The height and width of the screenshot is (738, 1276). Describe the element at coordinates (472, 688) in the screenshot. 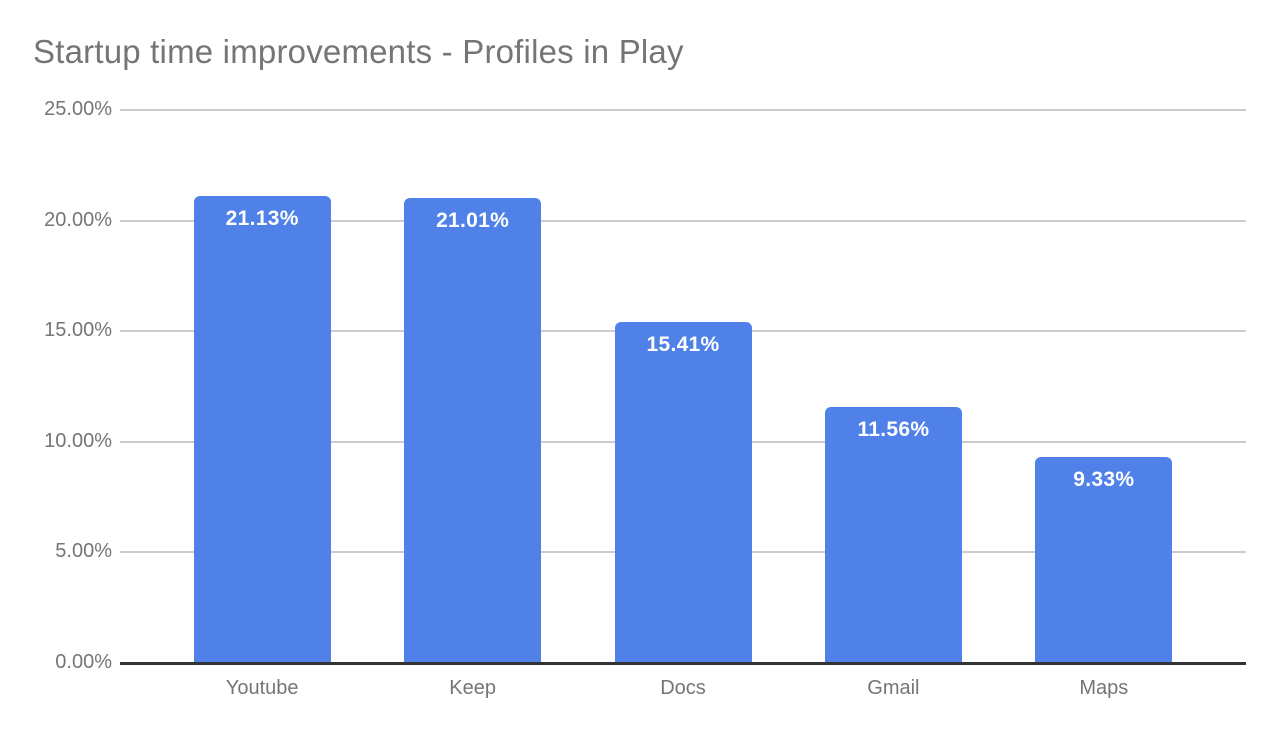

I see `x-category-label: Keep` at that location.